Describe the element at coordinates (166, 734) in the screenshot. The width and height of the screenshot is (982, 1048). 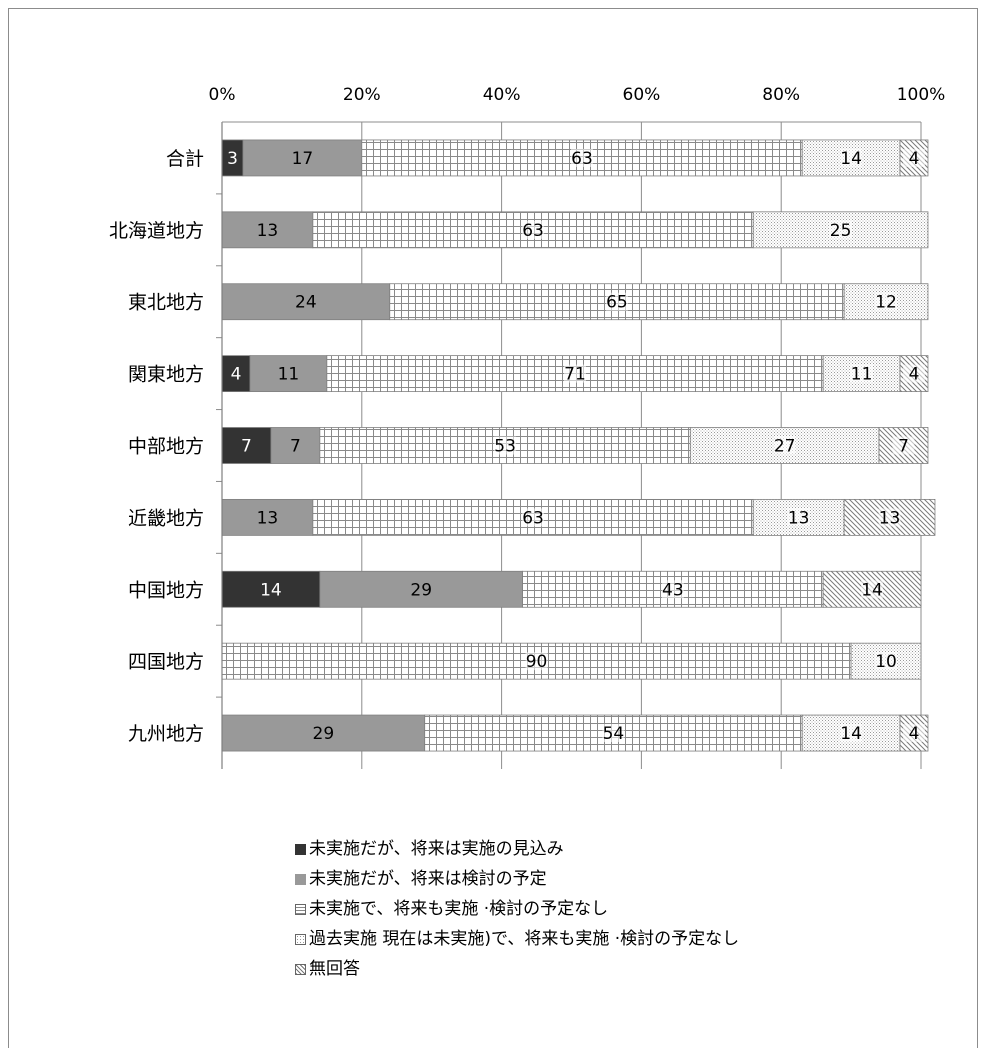
I see `category-label: 九州地方` at that location.